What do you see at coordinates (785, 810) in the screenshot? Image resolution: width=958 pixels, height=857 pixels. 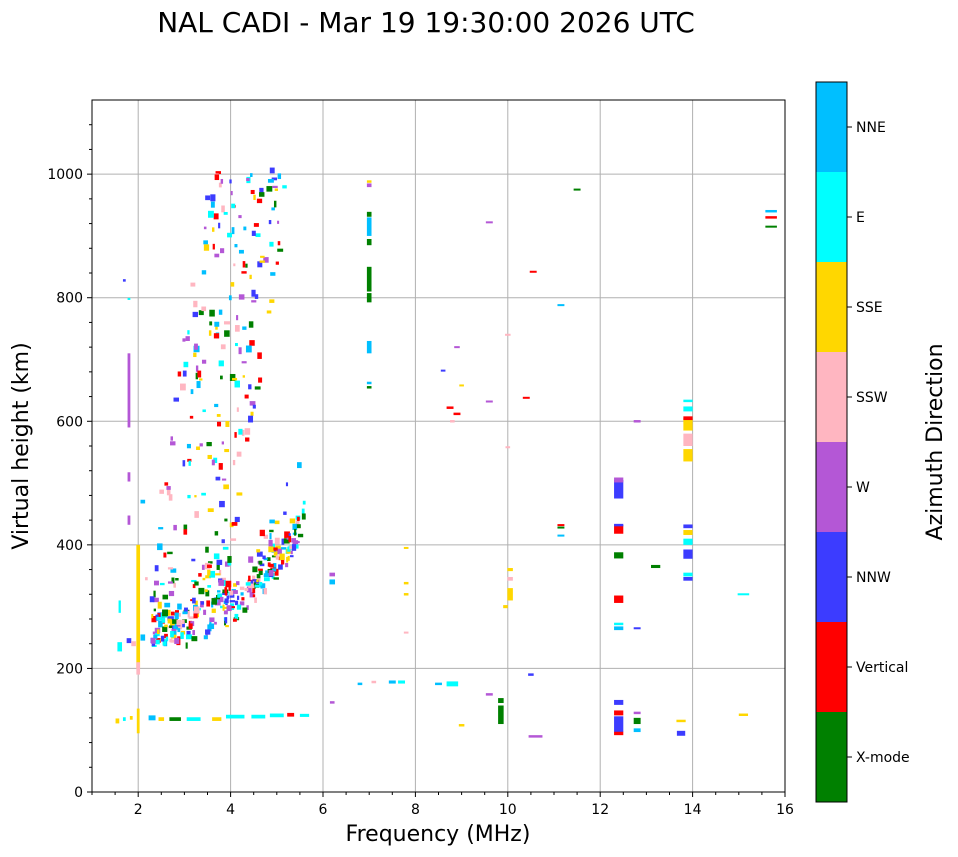 I see `x-tick-label: 16` at bounding box center [785, 810].